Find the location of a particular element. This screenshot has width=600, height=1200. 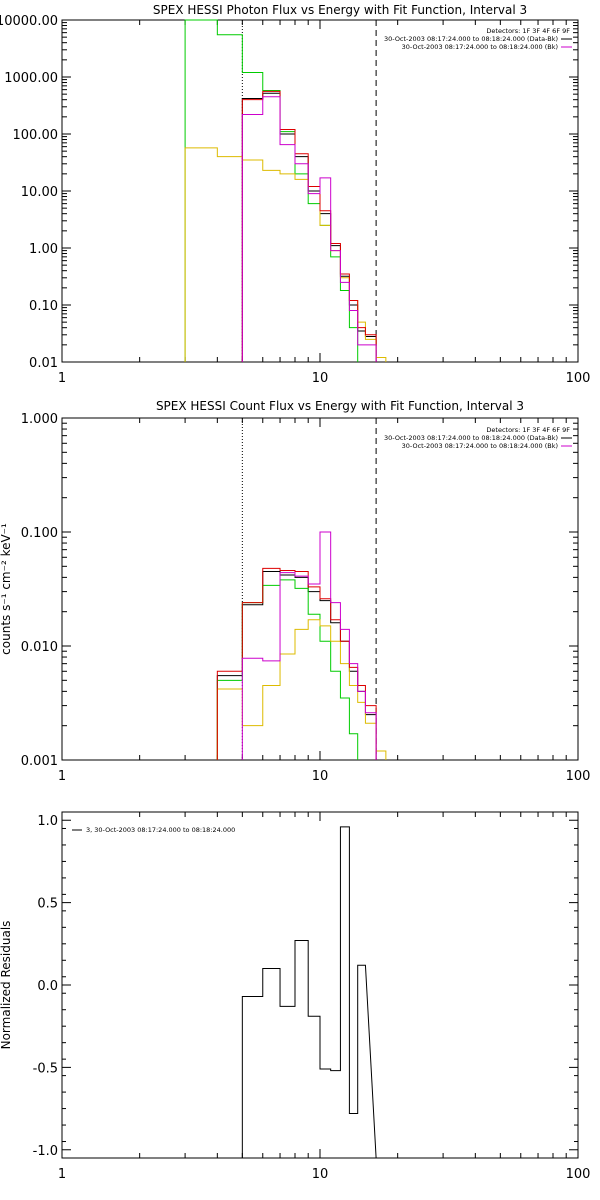

y-tick-label: -0.5 is located at coordinates (45, 1068).